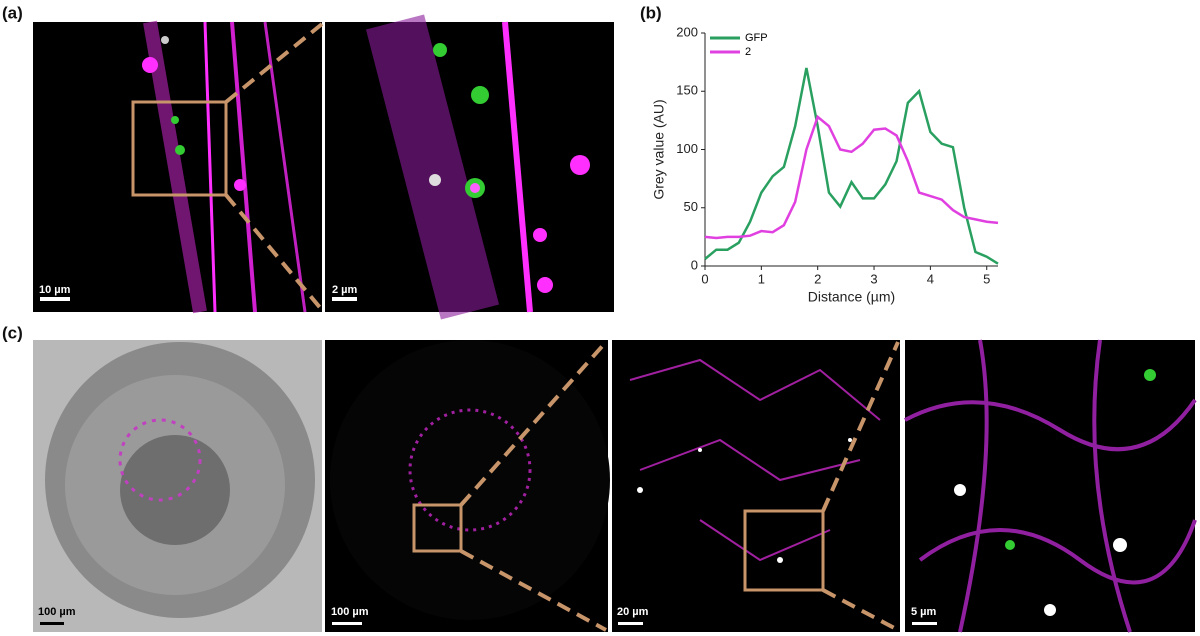 The image size is (1200, 636). I want to click on y-tick-label: 200, so click(687, 31).